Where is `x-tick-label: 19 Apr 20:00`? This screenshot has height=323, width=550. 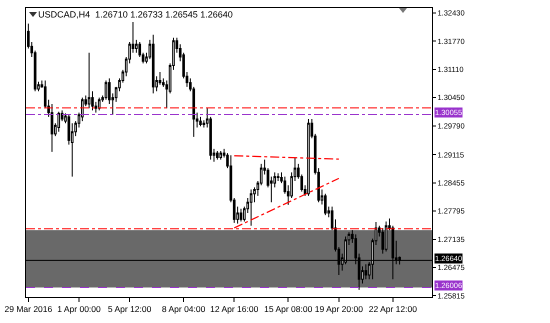
x-tick-label: 19 Apr 20:00 is located at coordinates (339, 309).